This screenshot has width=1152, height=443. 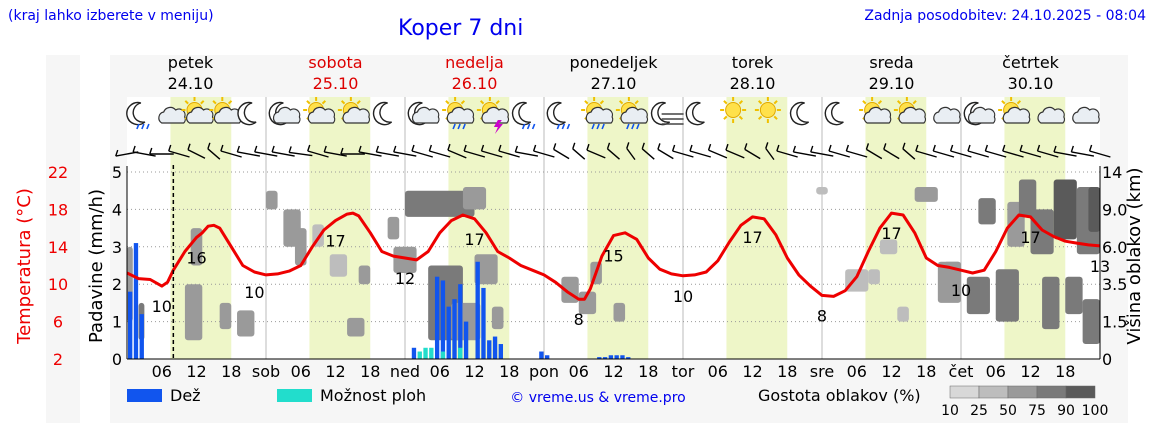 What do you see at coordinates (185, 395) in the screenshot?
I see `rain-legend-label: Dež` at bounding box center [185, 395].